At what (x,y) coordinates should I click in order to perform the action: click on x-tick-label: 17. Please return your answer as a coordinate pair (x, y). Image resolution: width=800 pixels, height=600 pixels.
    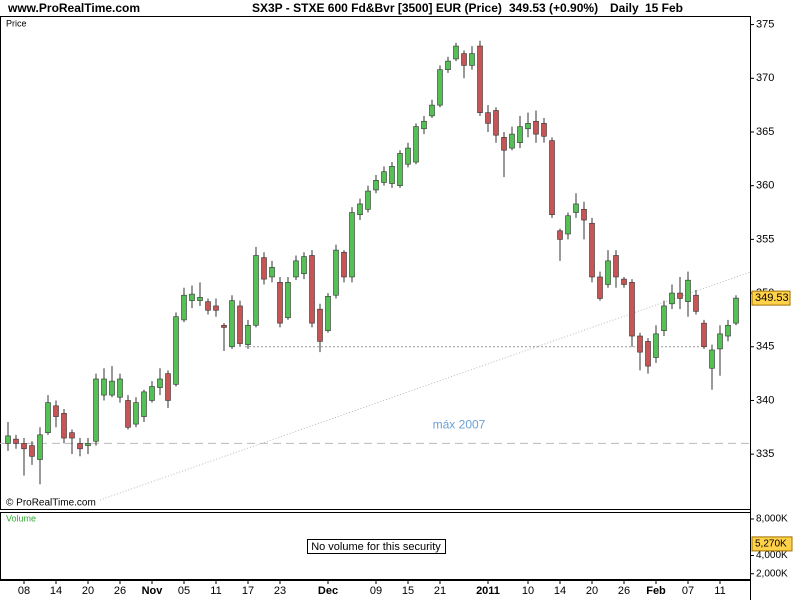
    Looking at the image, I should click on (248, 591).